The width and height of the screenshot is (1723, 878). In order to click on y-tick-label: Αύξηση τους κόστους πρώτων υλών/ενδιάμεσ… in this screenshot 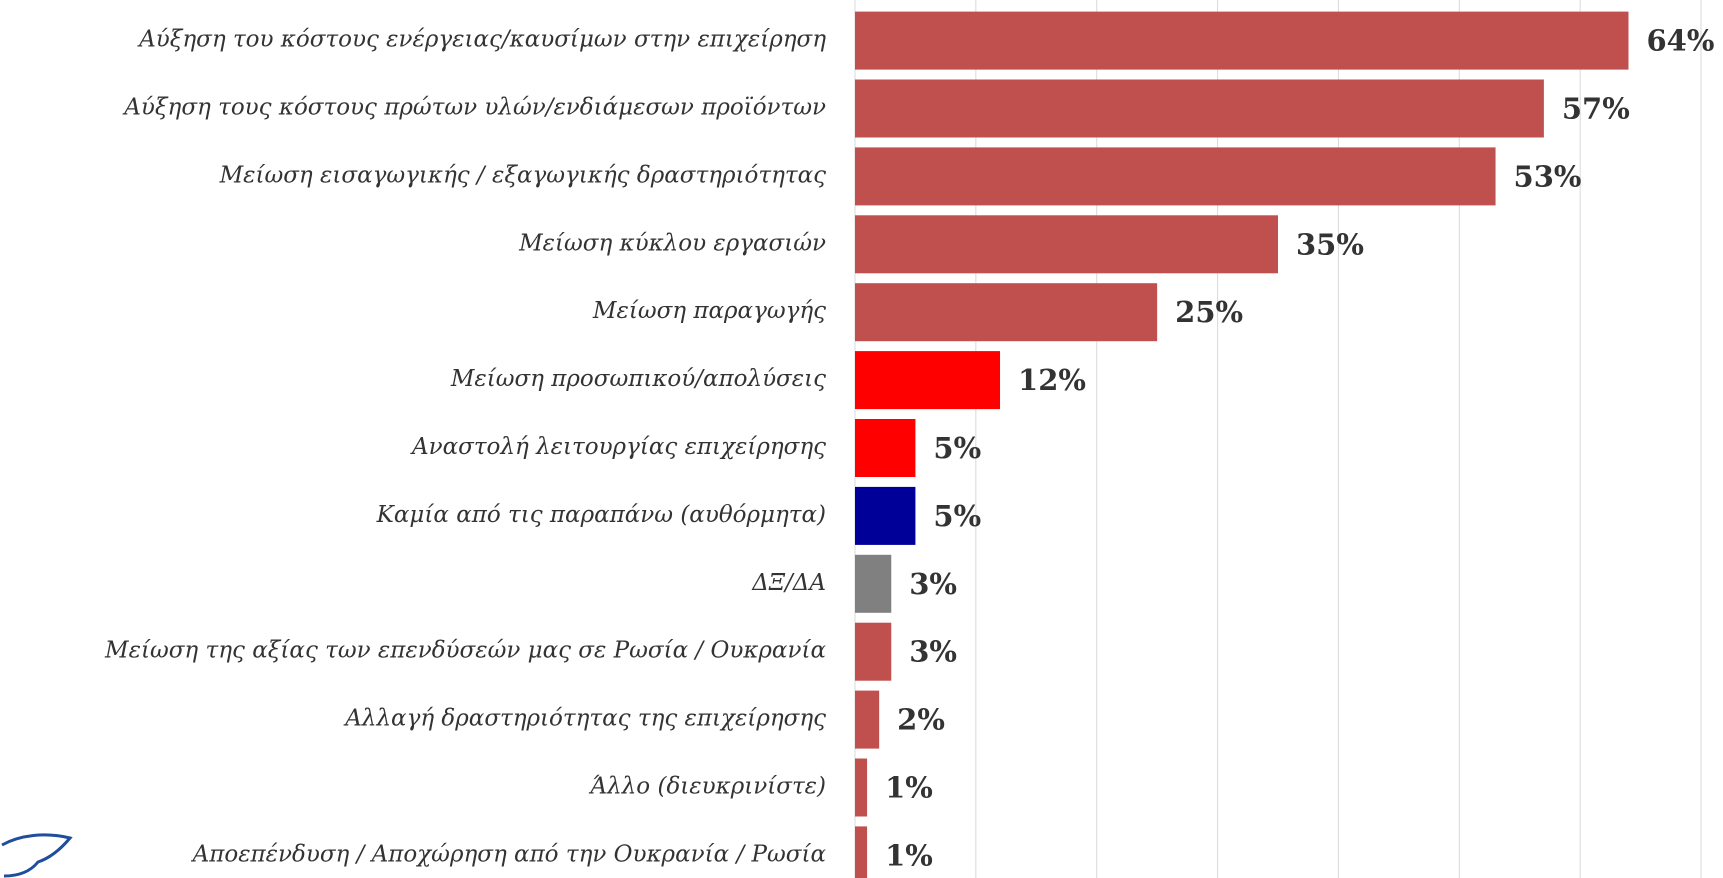, I will do `click(474, 108)`.